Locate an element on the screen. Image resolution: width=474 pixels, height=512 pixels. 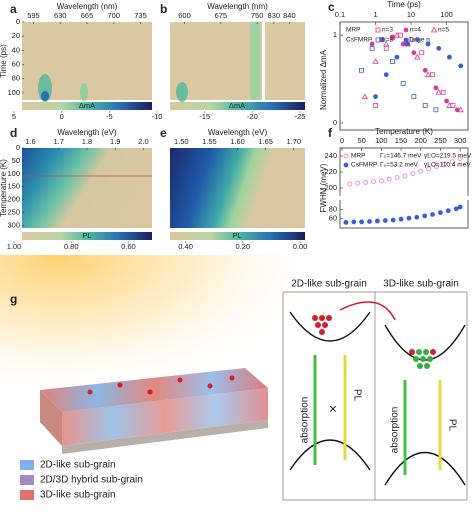
y-tick-label: 220 is located at coordinates (330, 171).